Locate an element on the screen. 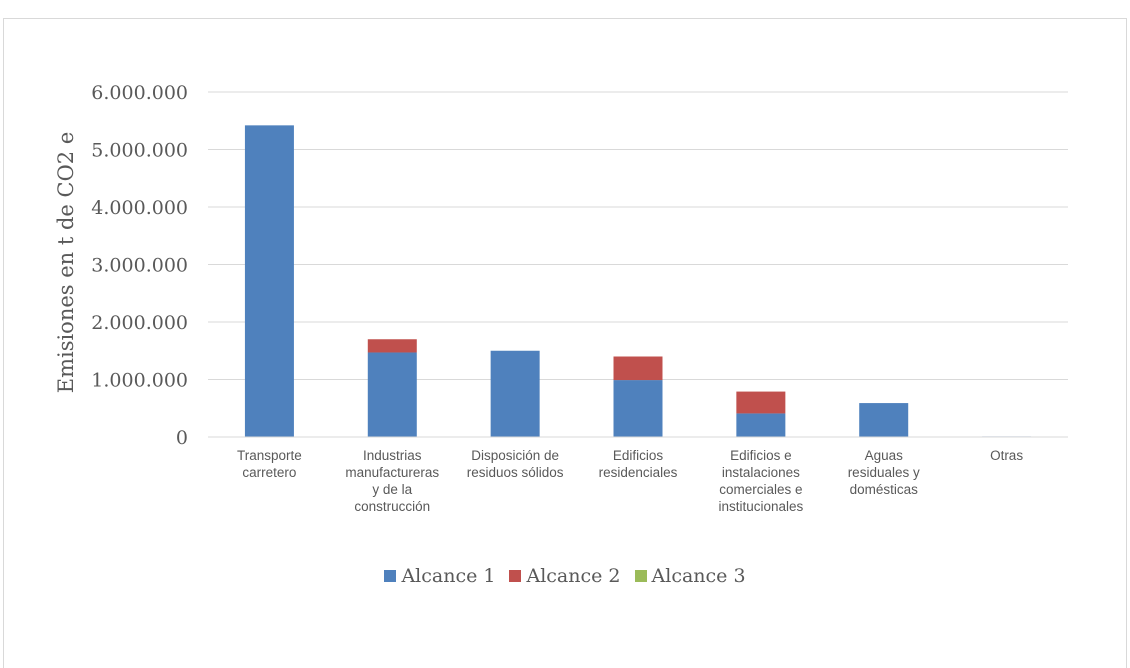 This screenshot has height=668, width=1130. x-tick-label: institucionales is located at coordinates (760, 506).